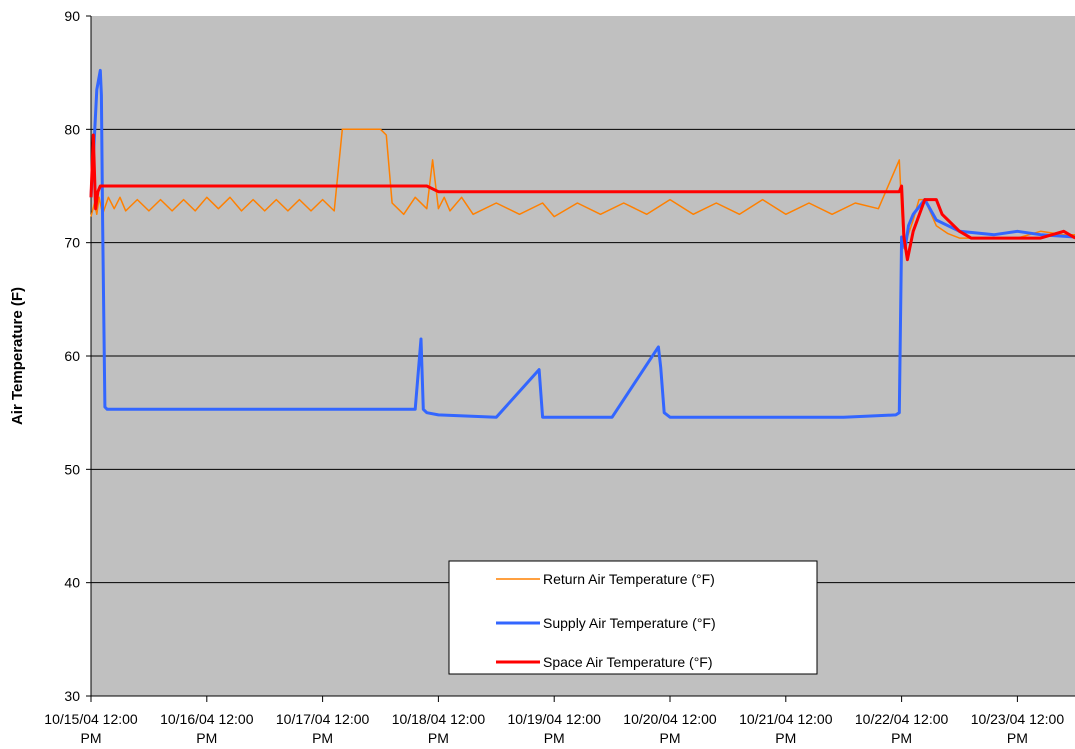 This screenshot has height=749, width=1075. What do you see at coordinates (207, 719) in the screenshot?
I see `x-tick-label: 10/16/04 12:00` at bounding box center [207, 719].